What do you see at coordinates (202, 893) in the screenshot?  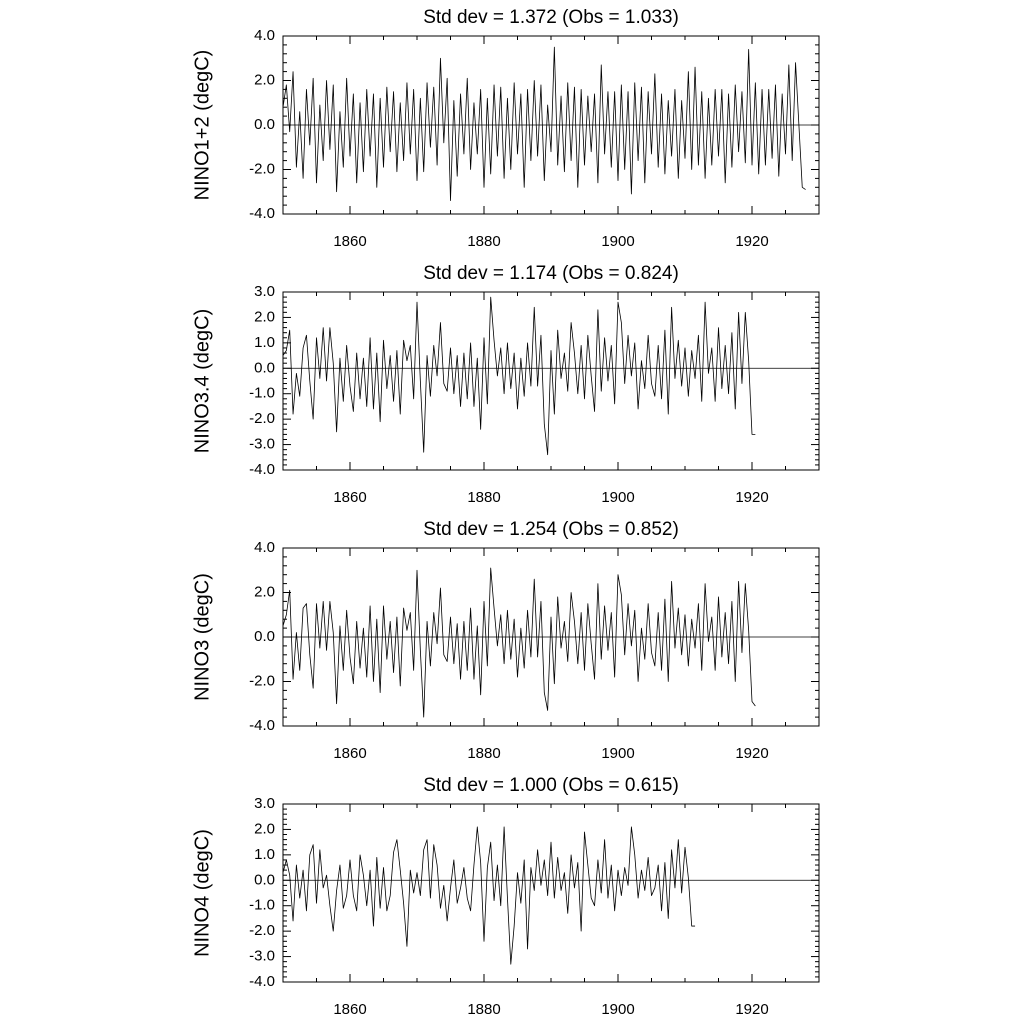 I see `y-axis-label: NINO4 (degC)` at bounding box center [202, 893].